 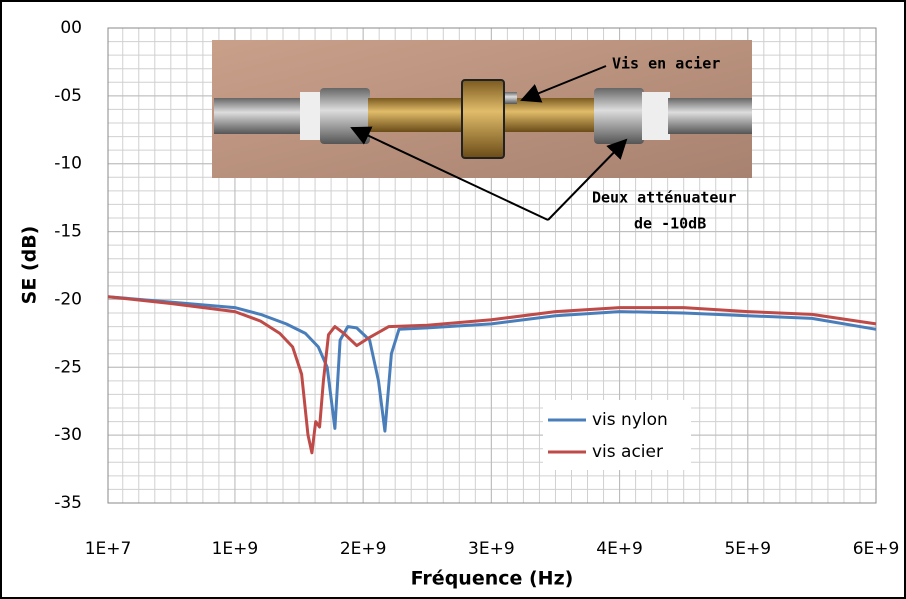 What do you see at coordinates (235, 549) in the screenshot?
I see `x-tick-label: 1E+9` at bounding box center [235, 549].